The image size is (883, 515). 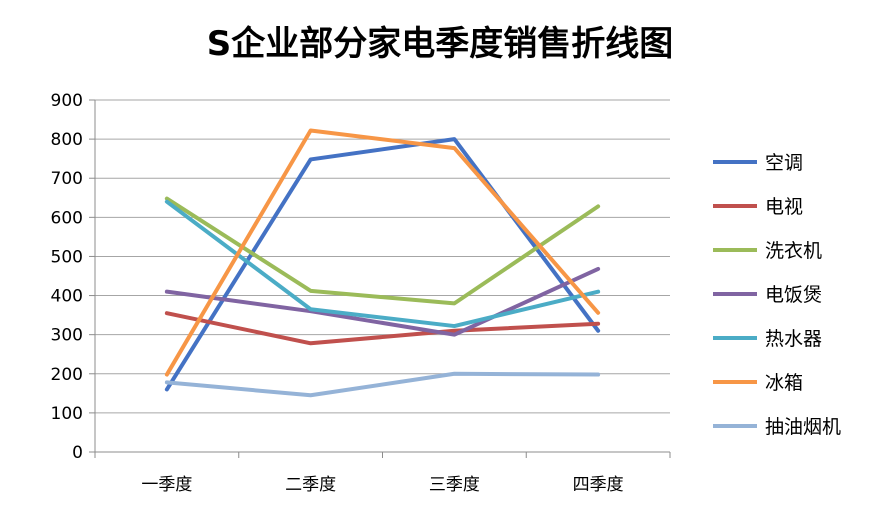 I want to click on y-tick-label: 800, so click(x=67, y=140).